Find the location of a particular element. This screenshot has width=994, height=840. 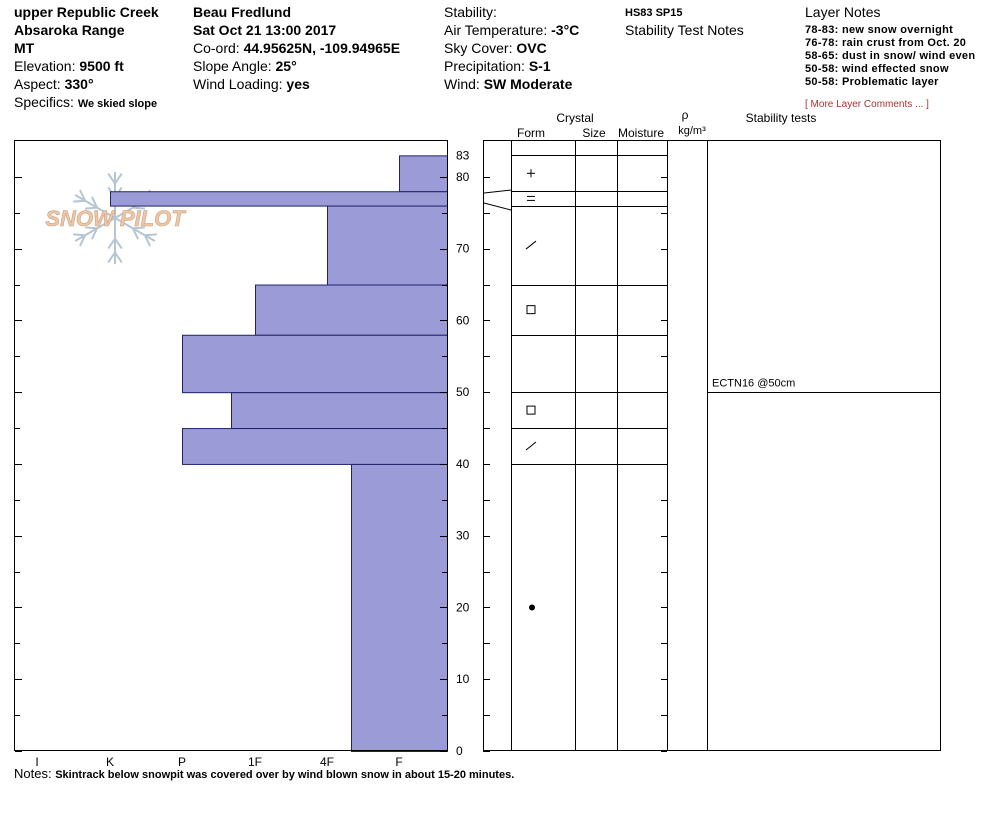

layer-note: 58-65: dust in snow/ wind even is located at coordinates (890, 56).